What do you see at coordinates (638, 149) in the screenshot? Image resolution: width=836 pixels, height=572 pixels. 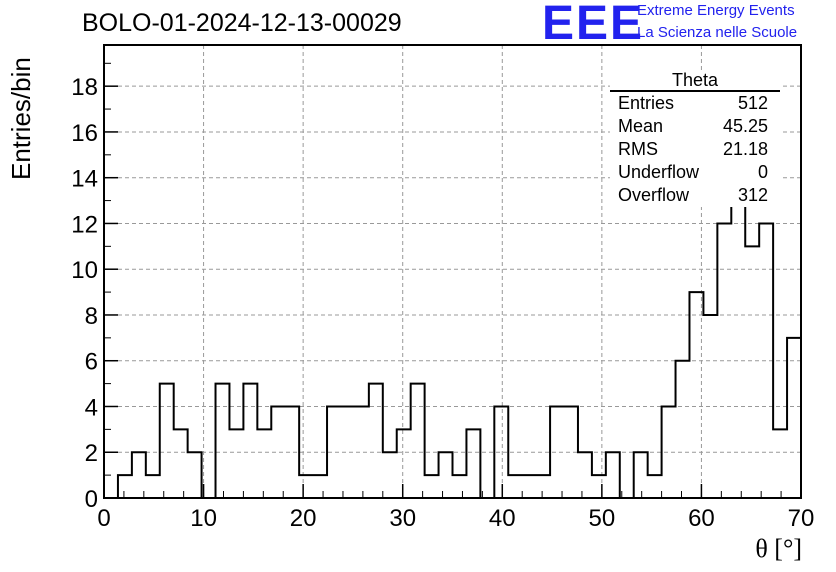 I see `stats-label: RMS` at bounding box center [638, 149].